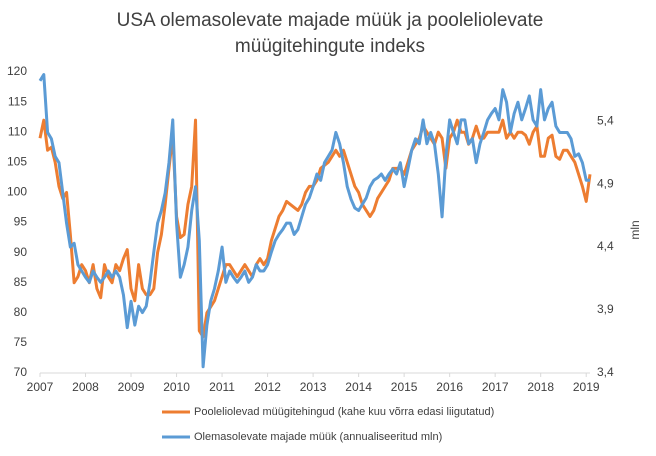  Describe the element at coordinates (313, 387) in the screenshot. I see `x-tick-label: 2013` at that location.